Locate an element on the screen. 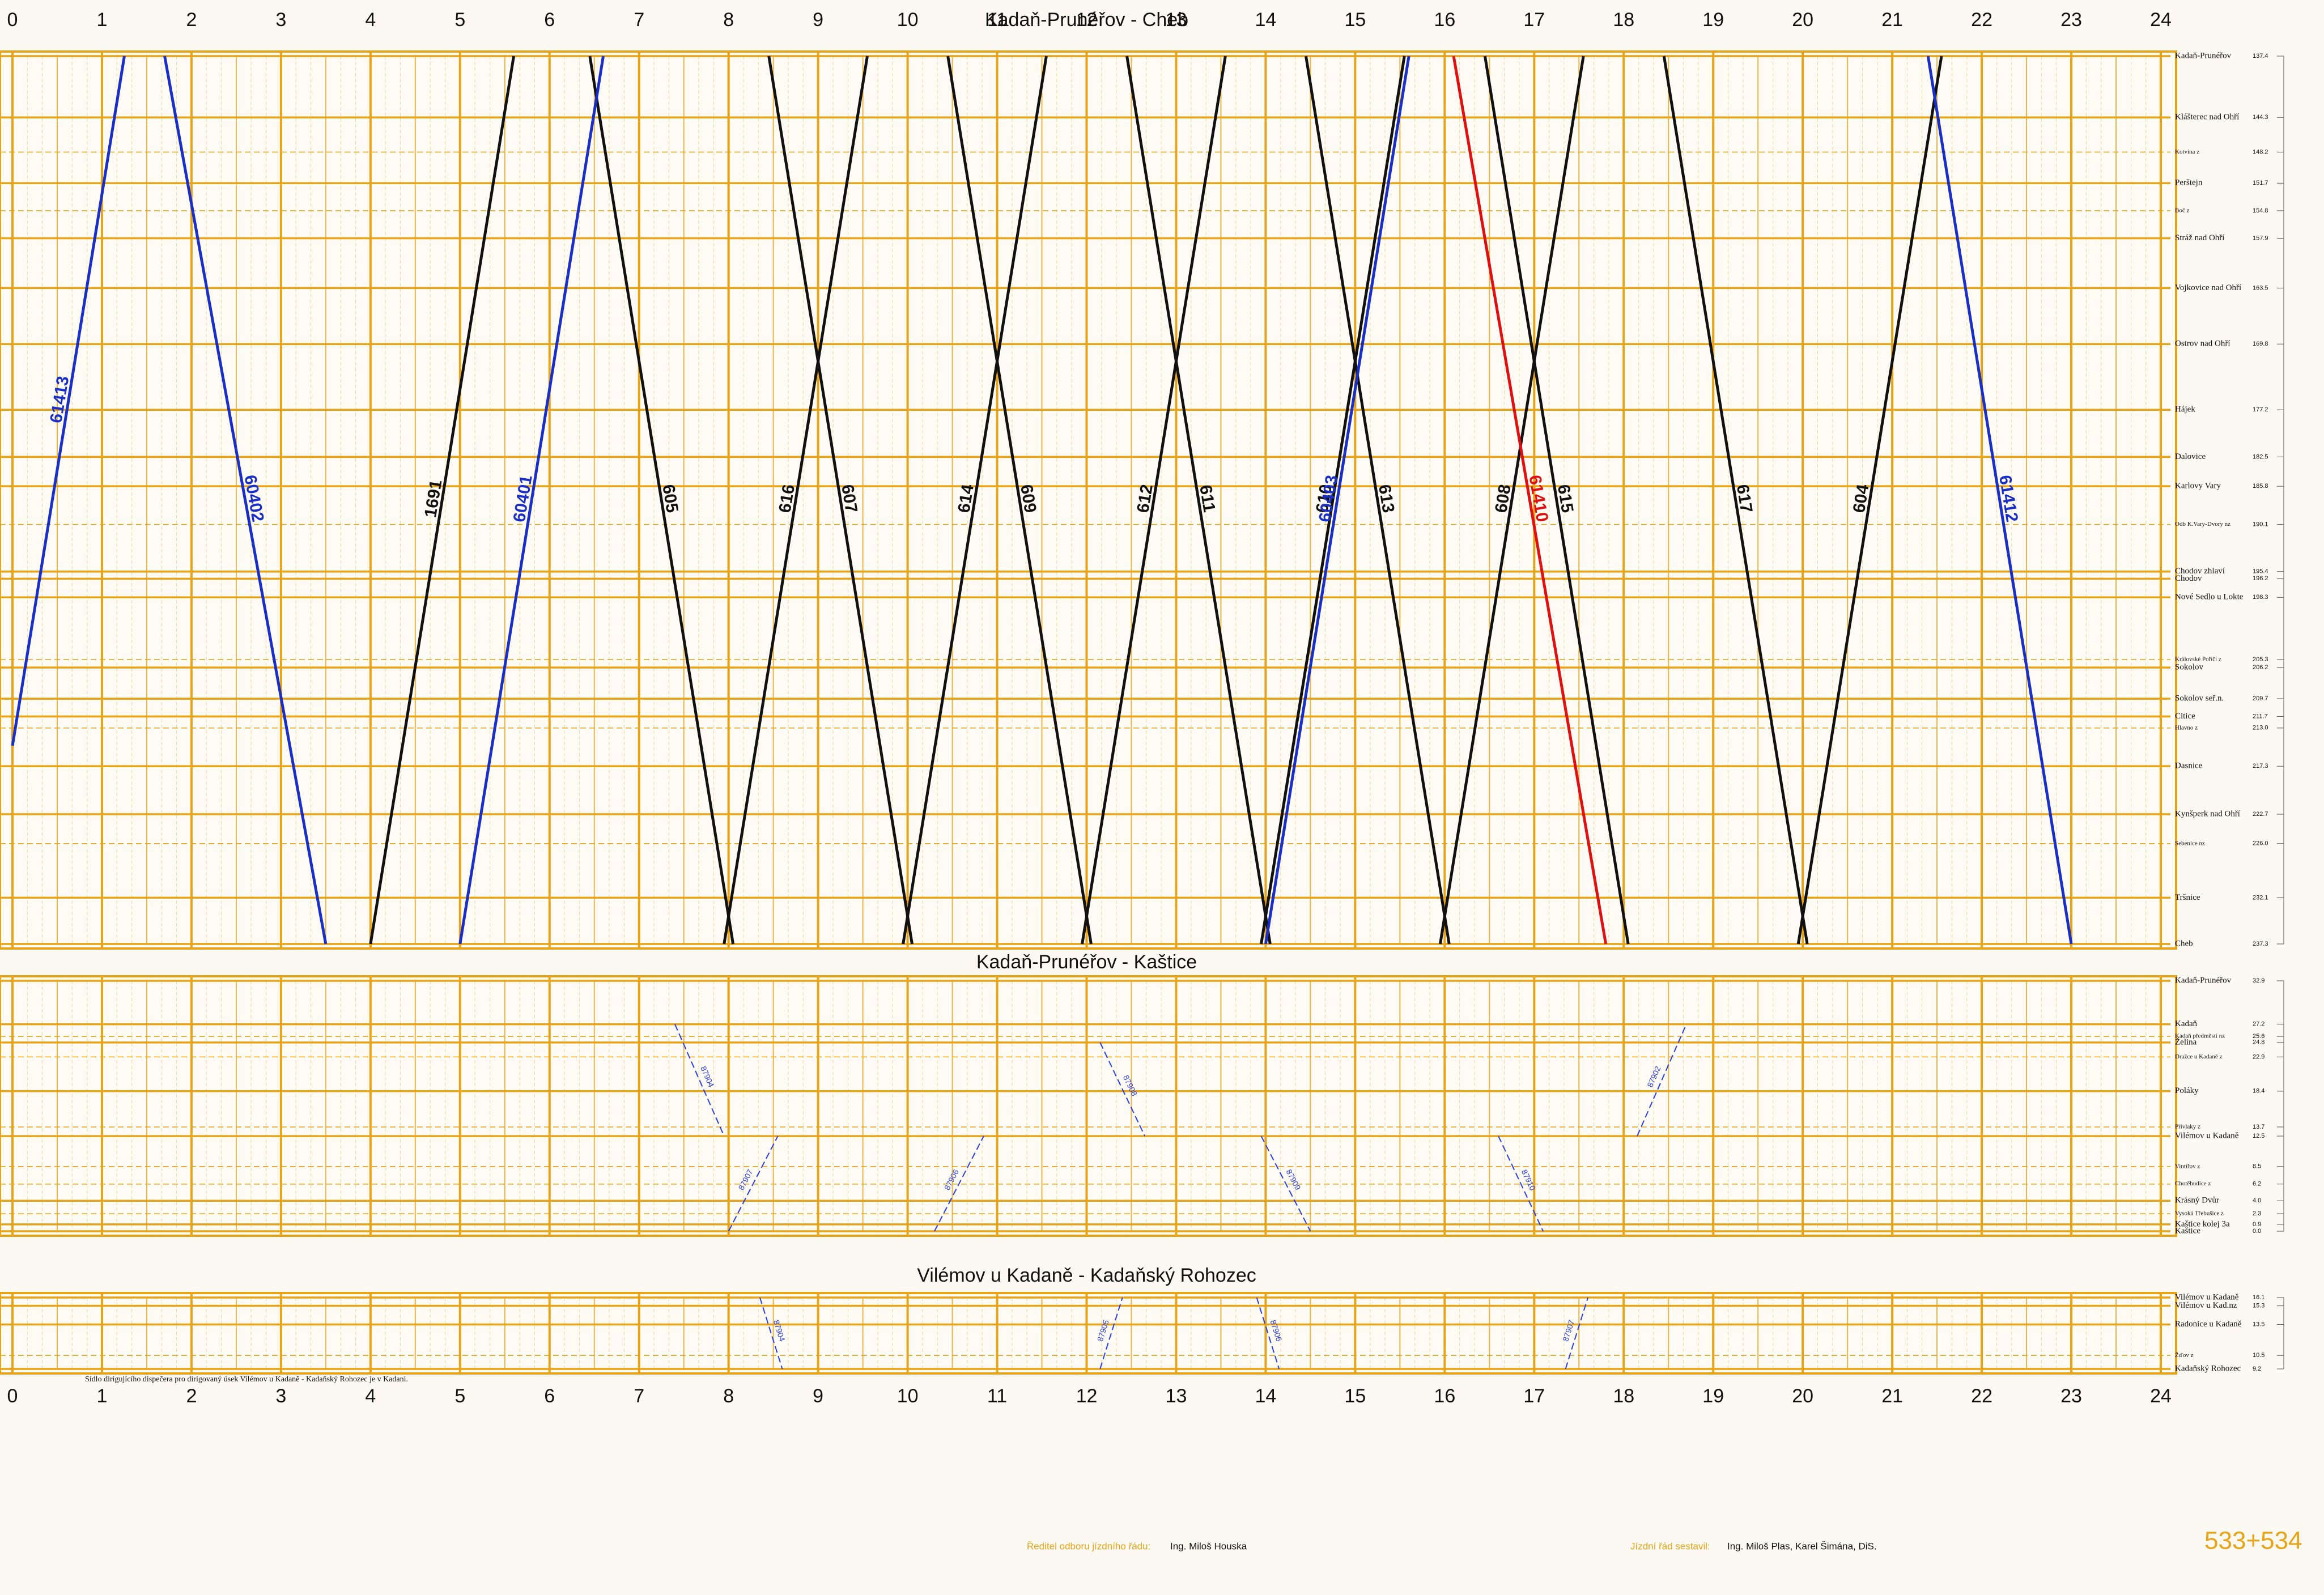 The height and width of the screenshot is (1595, 2324). station-name: Kadaň předměstí nz is located at coordinates (2200, 1036).